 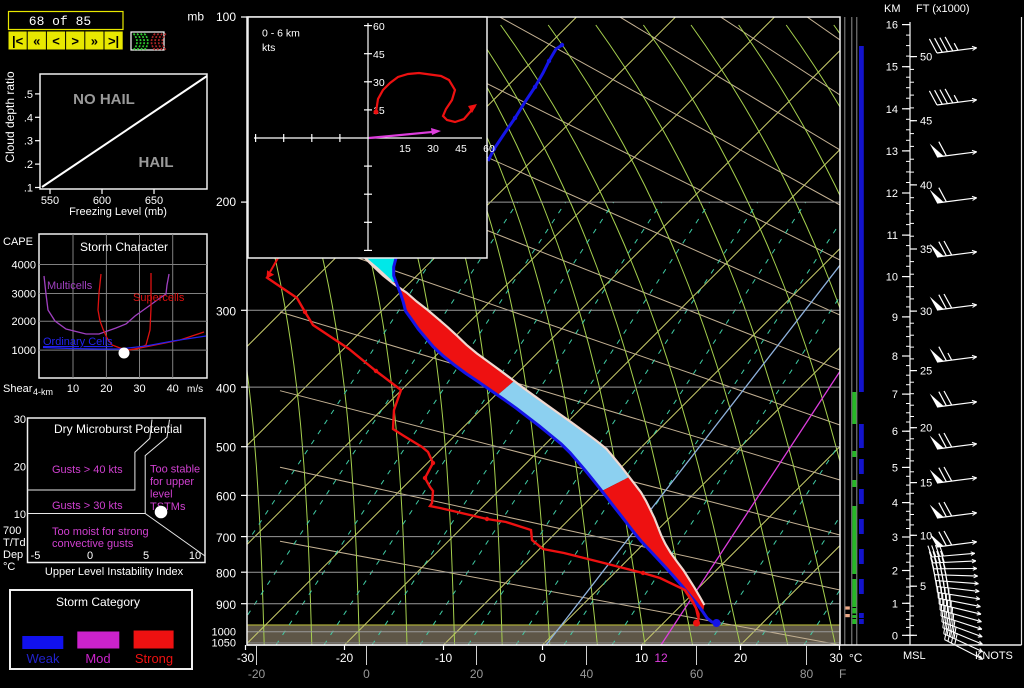 I want to click on svg-text: 4000, so click(x=24, y=266).